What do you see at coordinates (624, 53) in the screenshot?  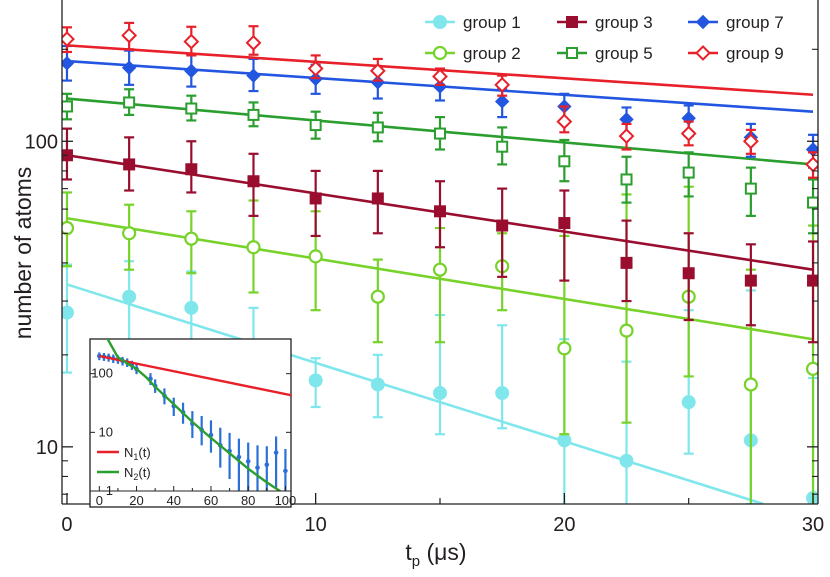 I see `legend-label: group 5` at bounding box center [624, 53].